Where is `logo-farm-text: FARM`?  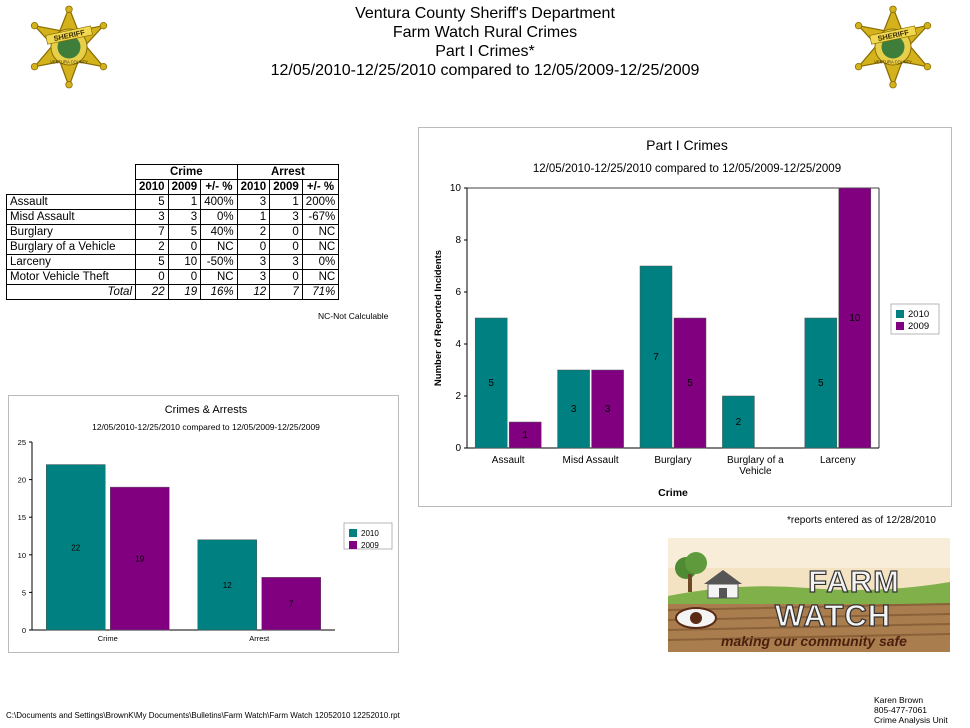 logo-farm-text: FARM is located at coordinates (854, 581).